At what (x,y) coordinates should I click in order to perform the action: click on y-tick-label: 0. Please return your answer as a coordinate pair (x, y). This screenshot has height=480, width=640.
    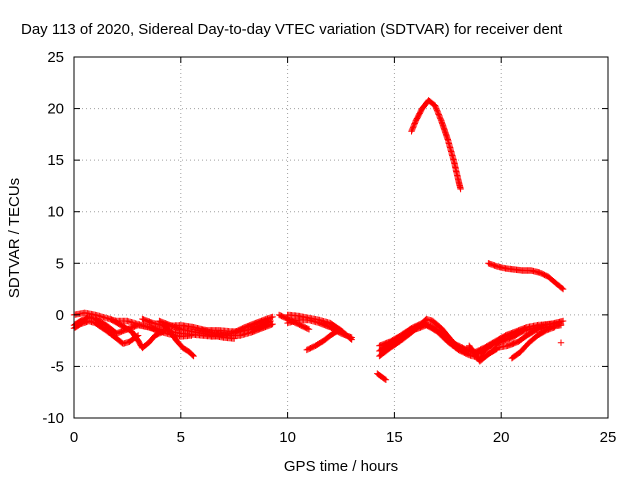
    Looking at the image, I should click on (60, 315).